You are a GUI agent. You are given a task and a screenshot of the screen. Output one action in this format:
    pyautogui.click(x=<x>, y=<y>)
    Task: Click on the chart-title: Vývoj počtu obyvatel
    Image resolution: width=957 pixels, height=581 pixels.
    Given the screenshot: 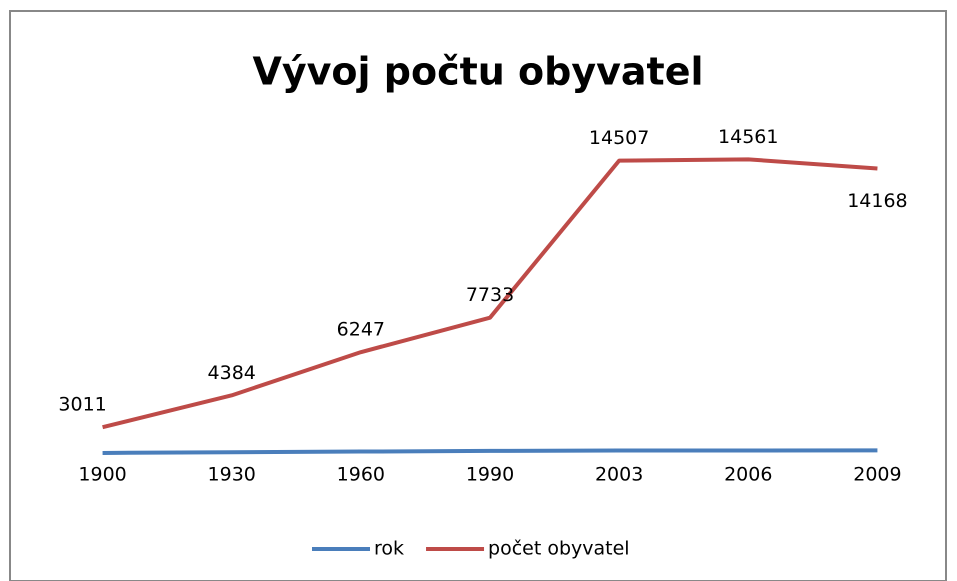 What is the action you would take?
    pyautogui.click(x=477, y=72)
    